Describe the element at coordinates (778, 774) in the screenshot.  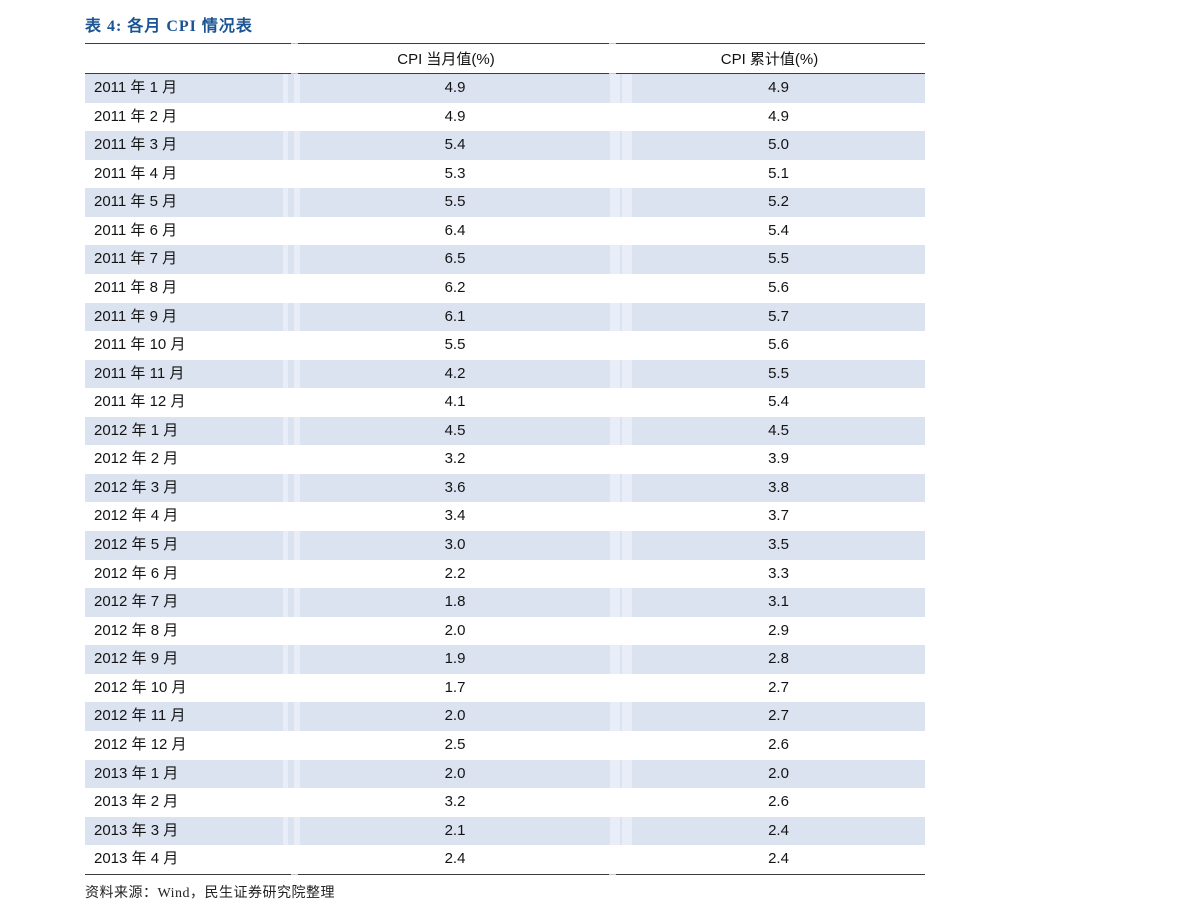
I see `row-cpi-cumulative-value: 2.0` at that location.